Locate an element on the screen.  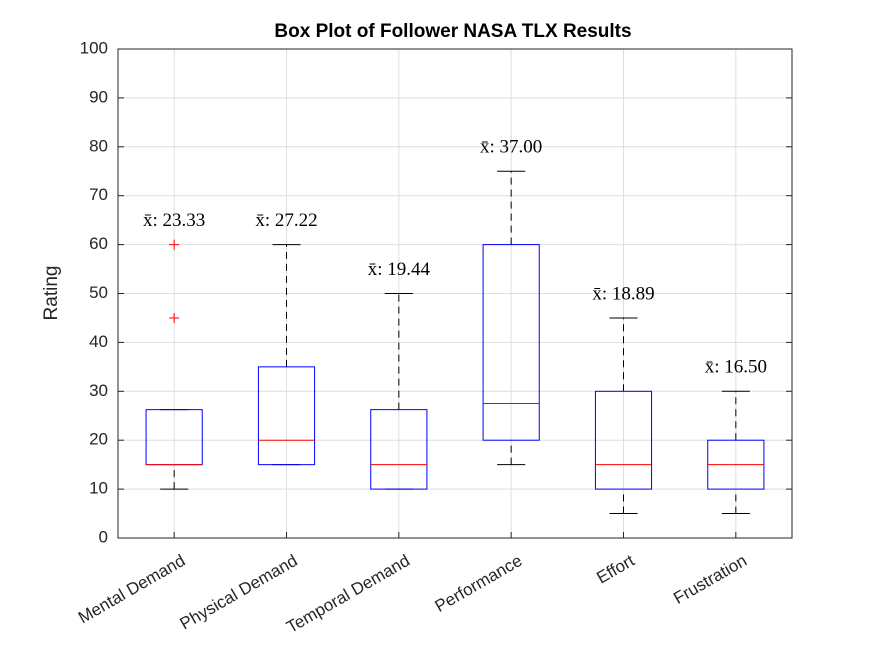
y-tick-label: 10 is located at coordinates (98, 488).